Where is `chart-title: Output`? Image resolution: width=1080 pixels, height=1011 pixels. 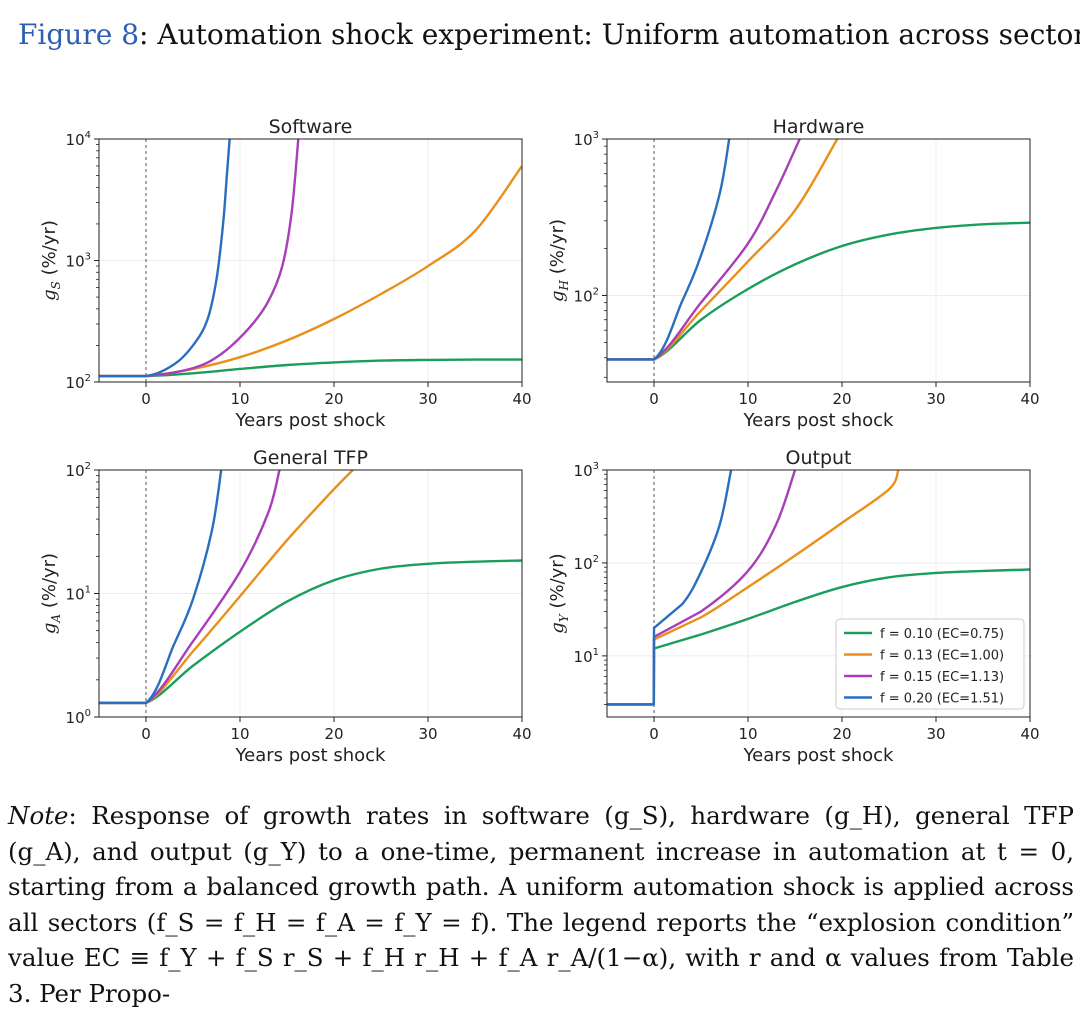 chart-title: Output is located at coordinates (819, 458).